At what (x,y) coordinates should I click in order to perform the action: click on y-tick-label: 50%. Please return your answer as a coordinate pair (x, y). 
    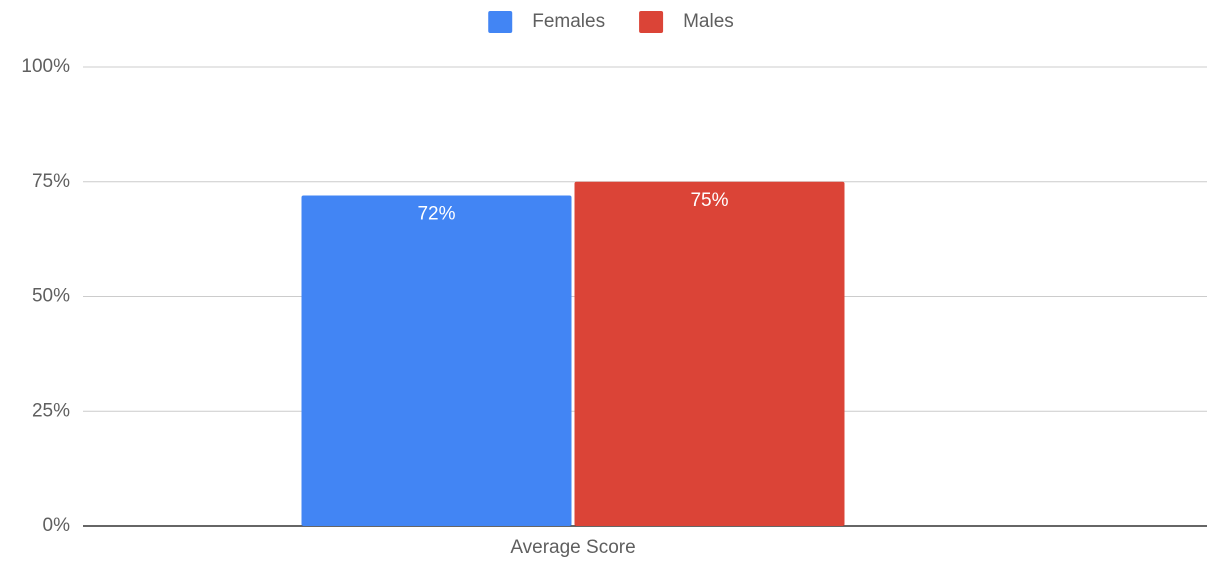
    Looking at the image, I should click on (51, 296).